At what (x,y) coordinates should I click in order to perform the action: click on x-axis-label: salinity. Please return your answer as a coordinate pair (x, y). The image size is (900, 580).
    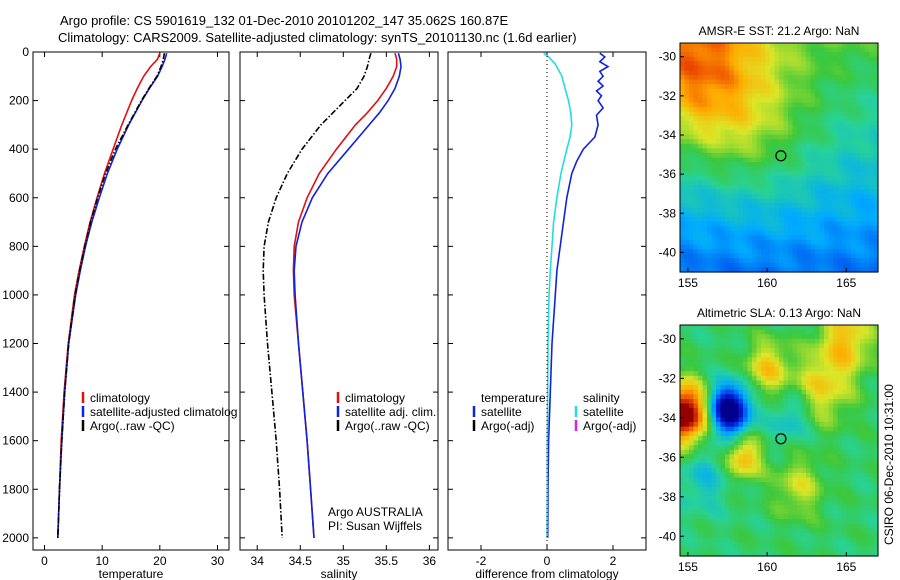
    Looking at the image, I should click on (339, 573).